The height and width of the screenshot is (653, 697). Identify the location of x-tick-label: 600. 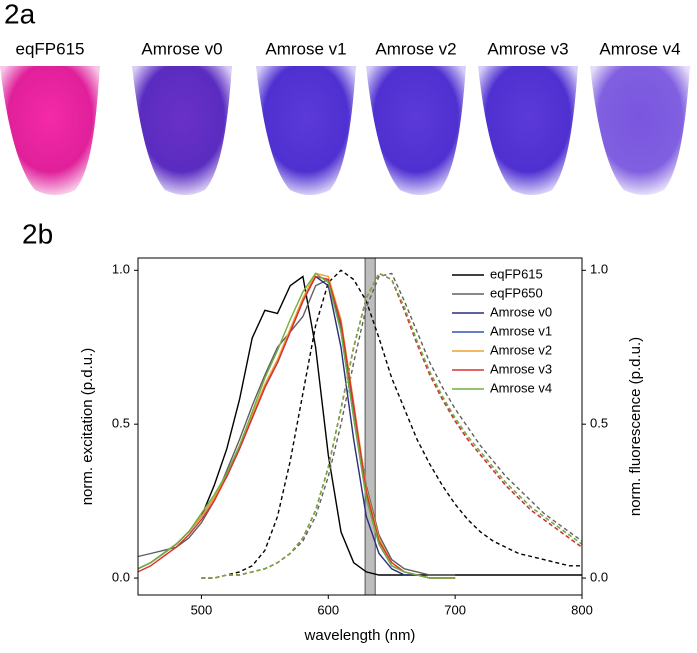
(328, 609).